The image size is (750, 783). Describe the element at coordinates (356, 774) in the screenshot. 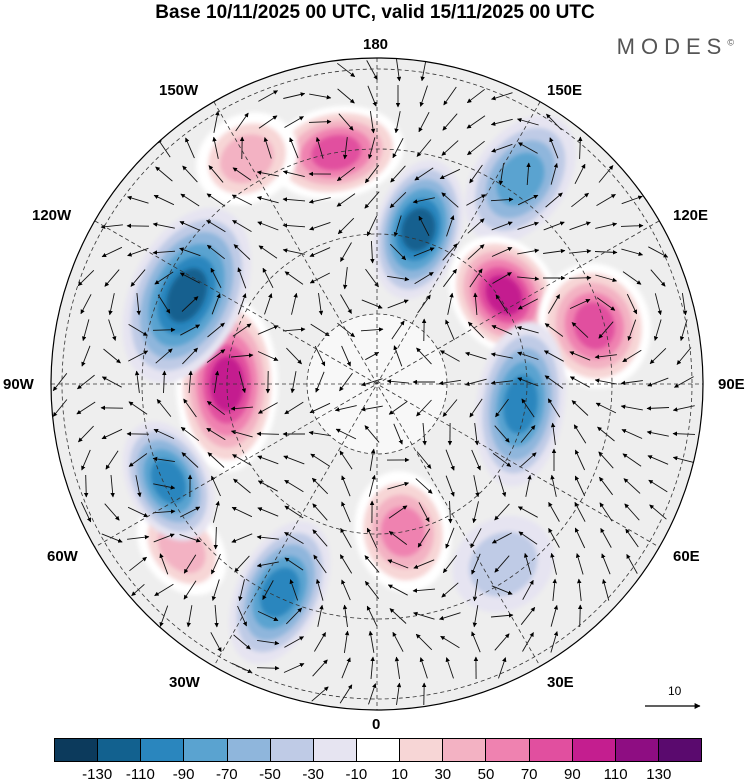

I see `colorbar-tick-label: -10` at that location.